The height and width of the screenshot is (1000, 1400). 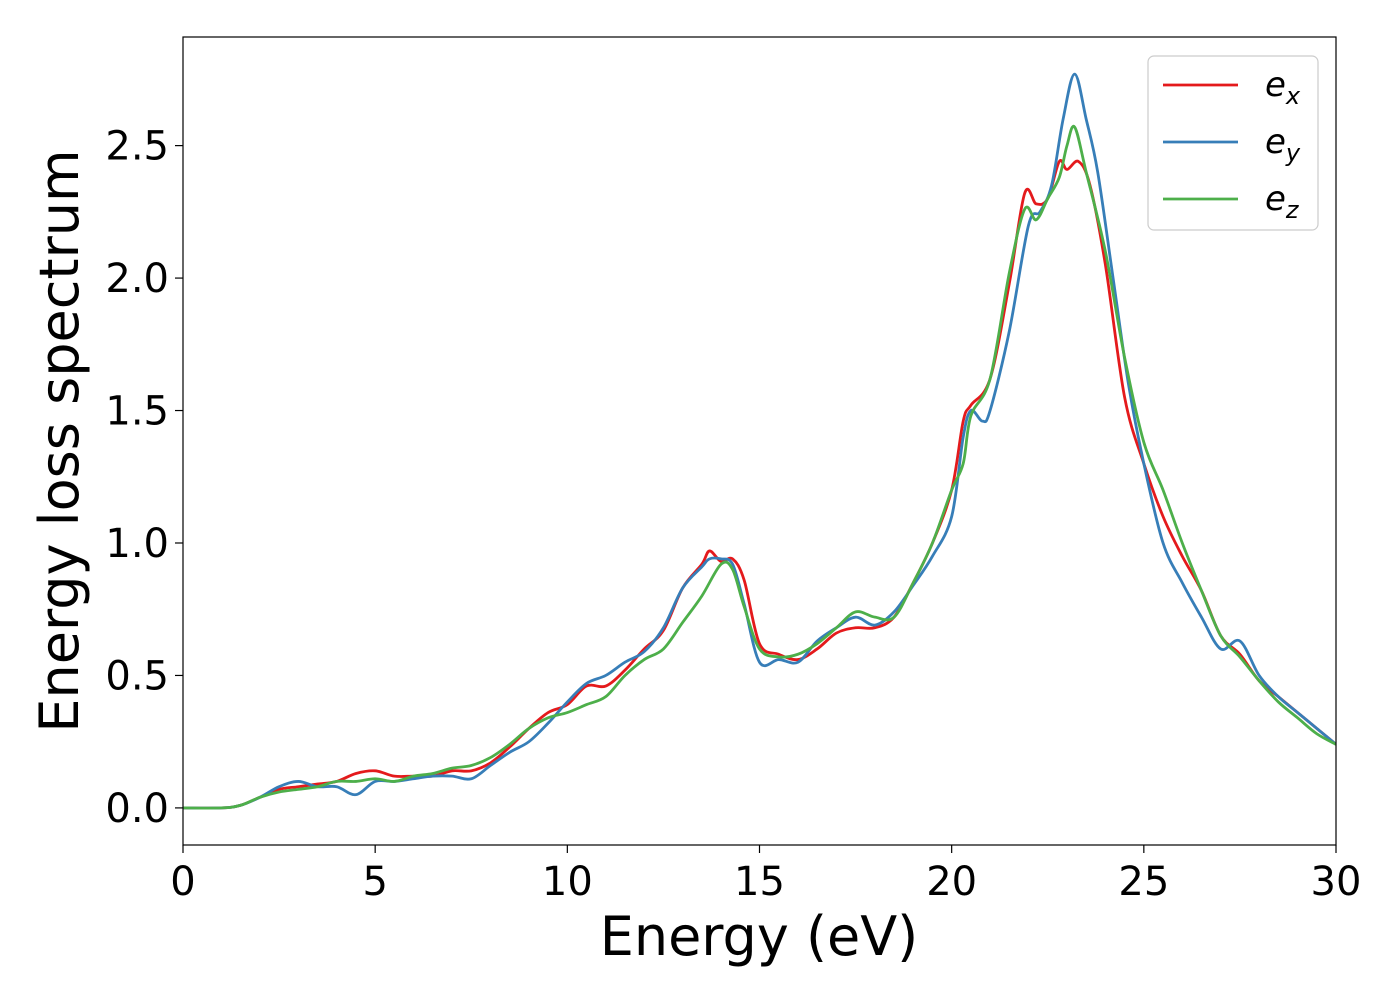 I want to click on x-axis-label: Energy (eV), so click(x=759, y=936).